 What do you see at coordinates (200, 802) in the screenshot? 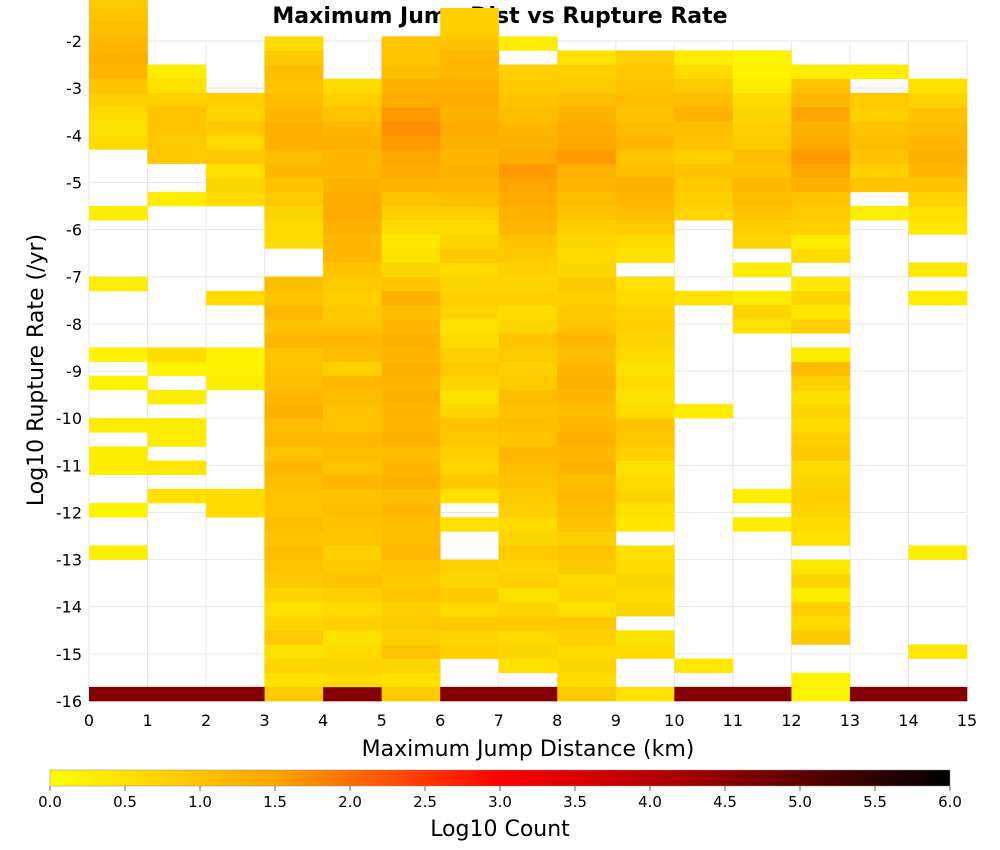
I see `colorbar-tick-label: 1.0` at bounding box center [200, 802].